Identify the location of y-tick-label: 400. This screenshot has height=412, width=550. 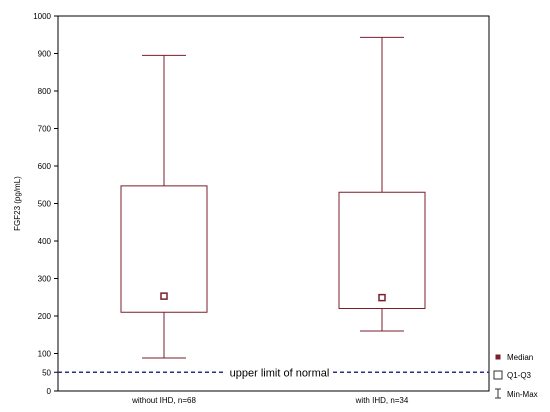
(45, 241).